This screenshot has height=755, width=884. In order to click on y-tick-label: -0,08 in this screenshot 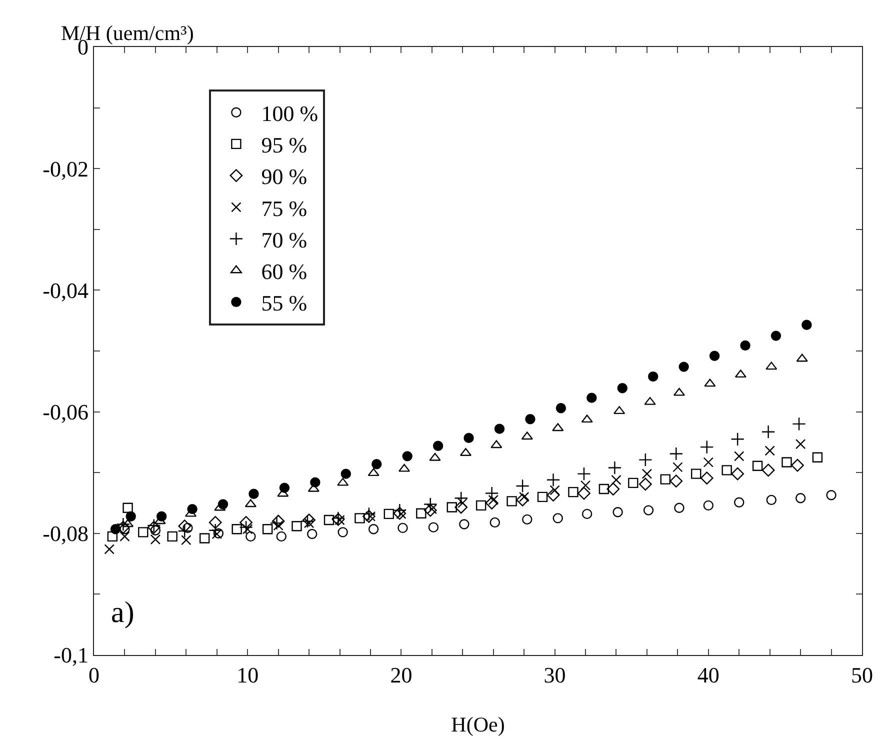, I will do `click(65, 533)`.